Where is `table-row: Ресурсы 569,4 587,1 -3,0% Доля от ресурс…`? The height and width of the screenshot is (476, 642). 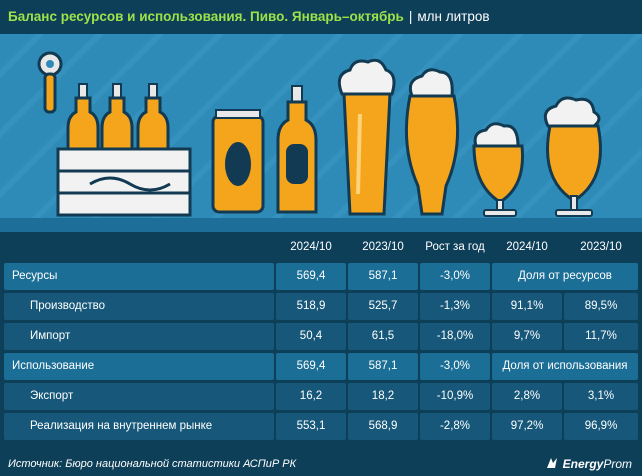 table-row: Ресурсы 569,4 587,1 -3,0% Доля от ресурс… is located at coordinates (321, 277).